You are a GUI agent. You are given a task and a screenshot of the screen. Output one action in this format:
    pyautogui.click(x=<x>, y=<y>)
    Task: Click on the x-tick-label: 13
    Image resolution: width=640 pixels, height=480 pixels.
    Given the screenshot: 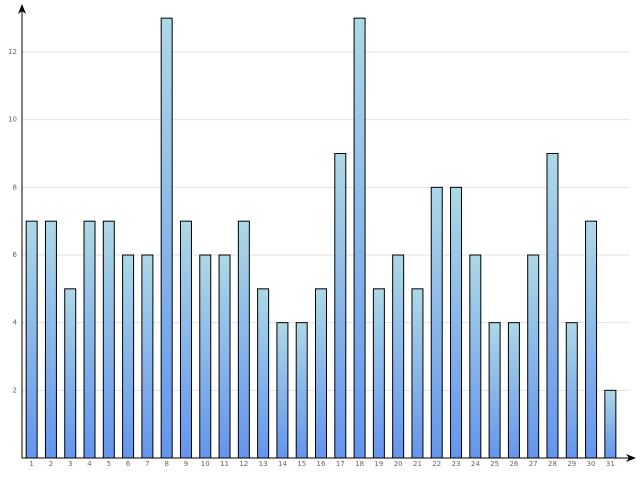 What is the action you would take?
    pyautogui.click(x=263, y=464)
    